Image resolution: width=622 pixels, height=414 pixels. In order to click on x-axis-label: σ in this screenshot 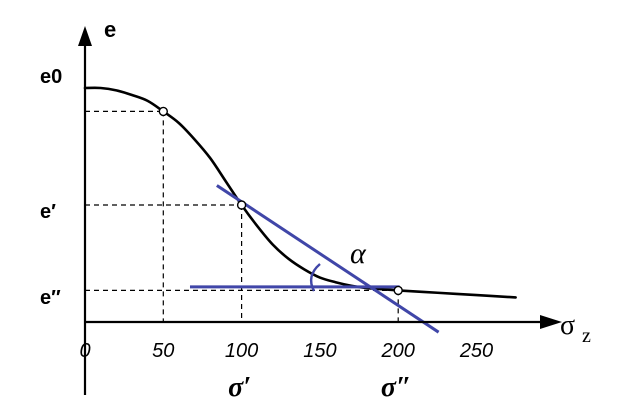, I will do `click(567, 325)`.